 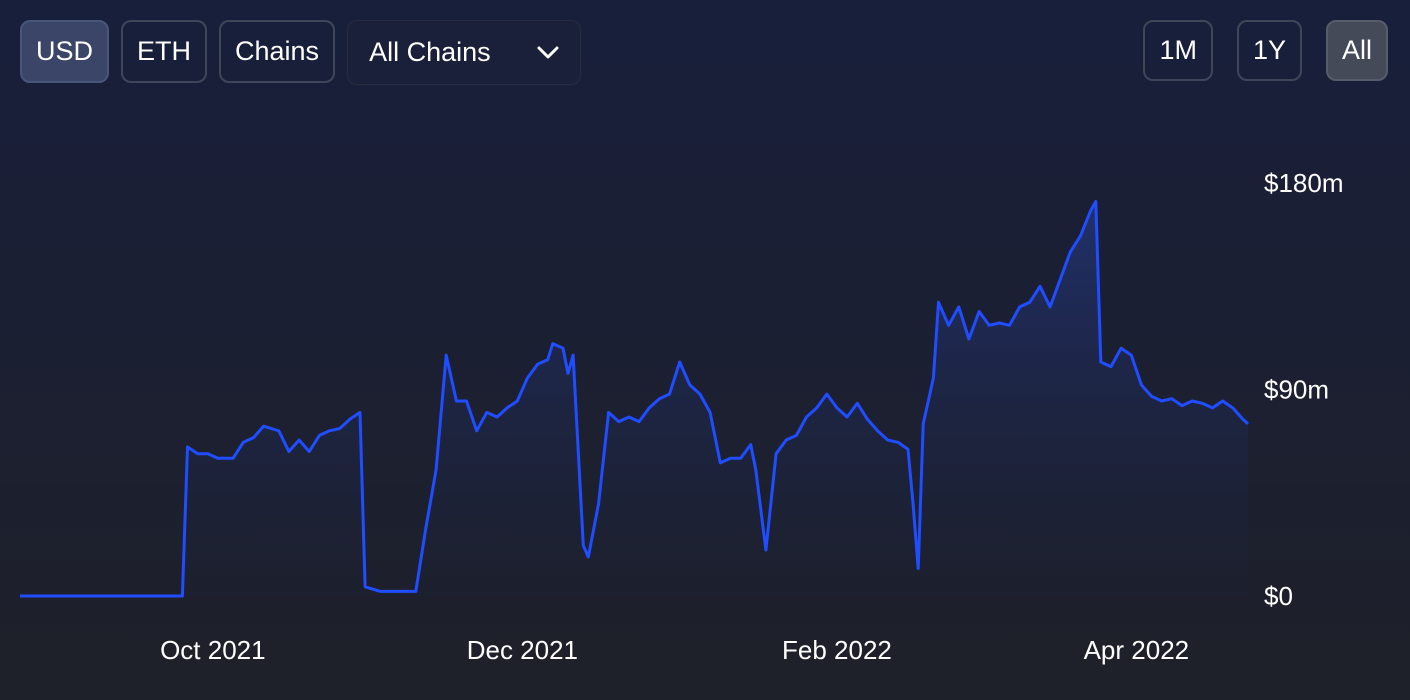 I want to click on range-1m-button: 1M, so click(x=1178, y=50).